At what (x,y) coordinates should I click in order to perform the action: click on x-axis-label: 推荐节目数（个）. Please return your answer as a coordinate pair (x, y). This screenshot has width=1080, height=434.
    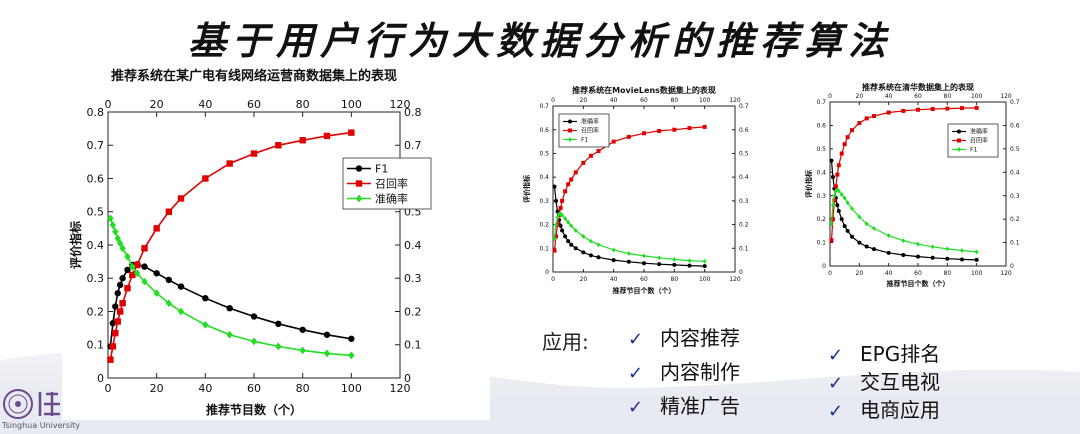
    Looking at the image, I should click on (254, 409).